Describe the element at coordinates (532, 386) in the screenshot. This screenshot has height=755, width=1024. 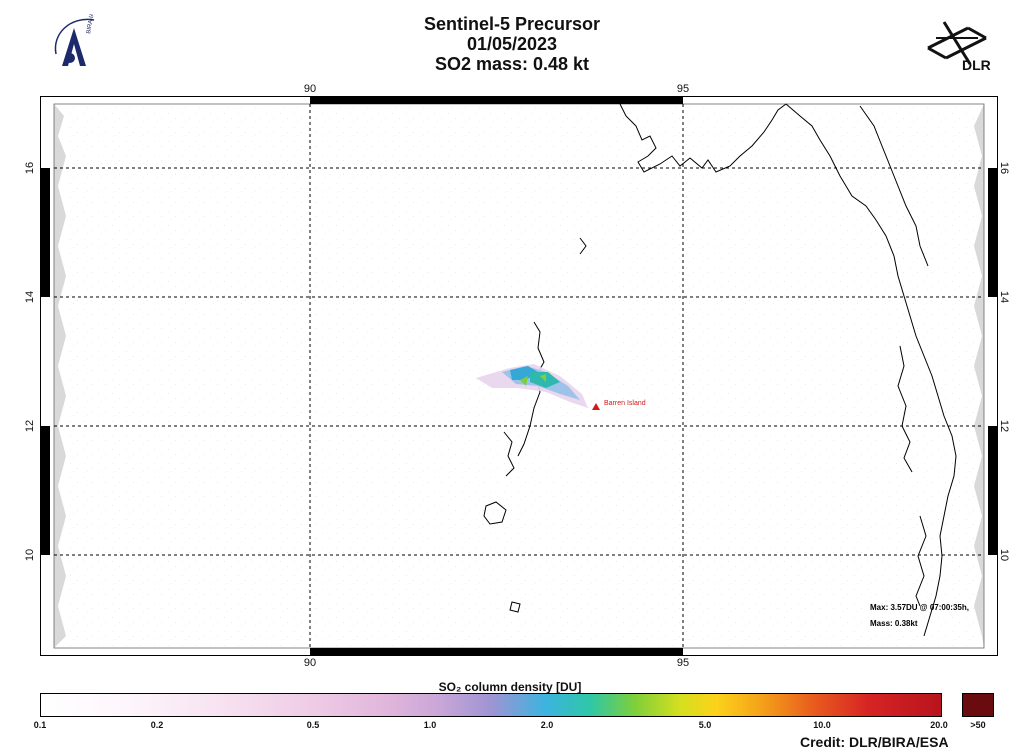
I see `so2-plume` at that location.